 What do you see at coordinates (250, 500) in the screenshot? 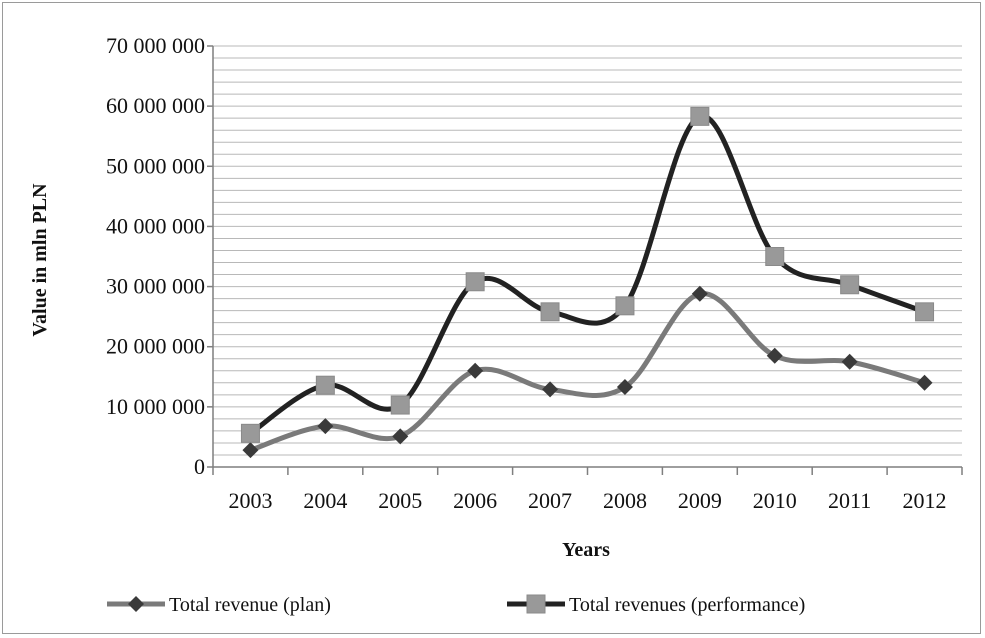
I see `x-tick-label: 2003` at bounding box center [250, 500].